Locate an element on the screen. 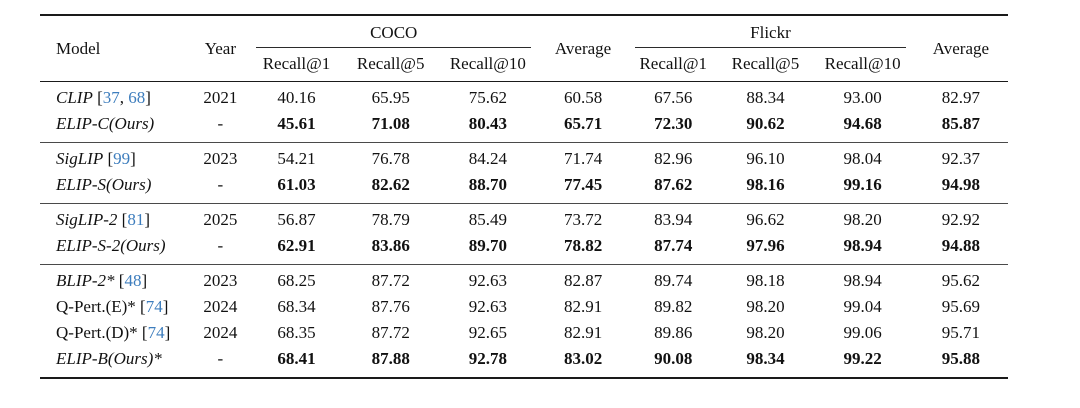  model-name: ELIP-C(Ours) is located at coordinates (105, 123).